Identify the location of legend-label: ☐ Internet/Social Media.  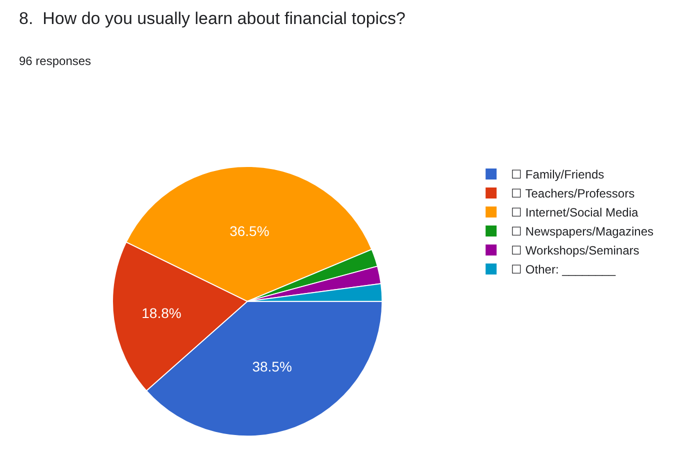
(574, 213).